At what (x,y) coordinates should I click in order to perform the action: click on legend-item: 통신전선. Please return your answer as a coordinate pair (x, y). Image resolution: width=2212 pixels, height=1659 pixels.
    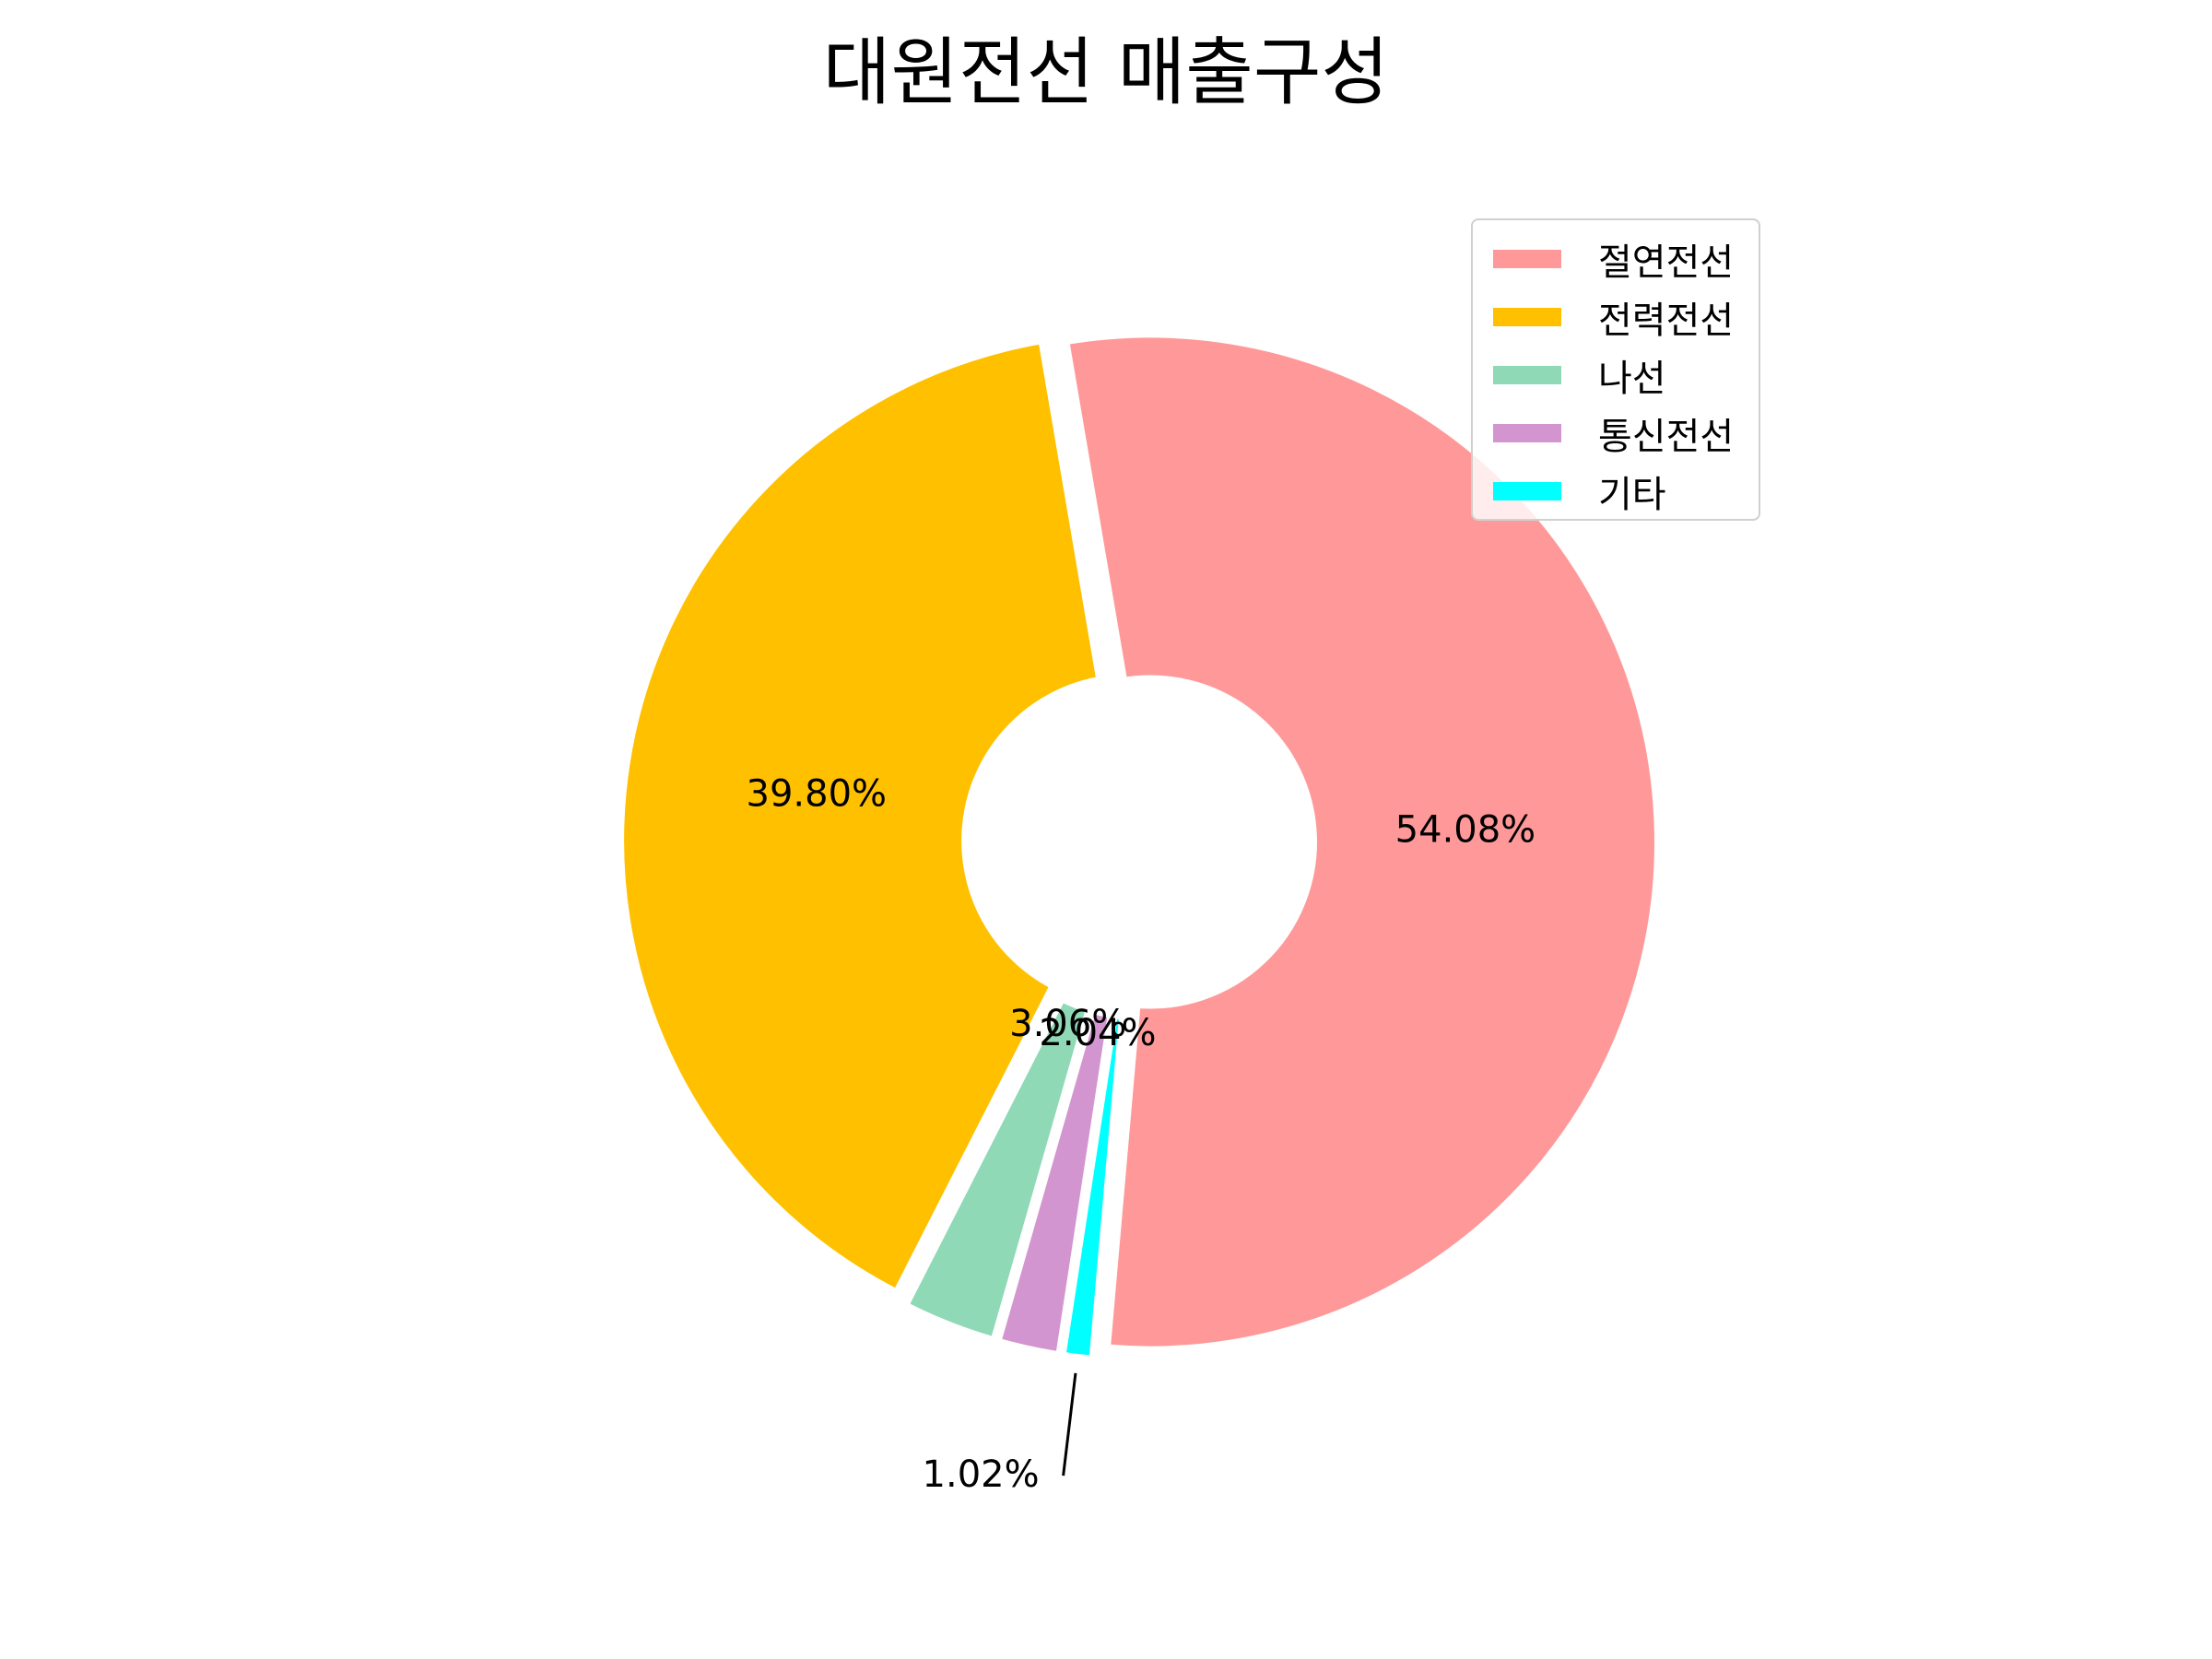
    Looking at the image, I should click on (1626, 433).